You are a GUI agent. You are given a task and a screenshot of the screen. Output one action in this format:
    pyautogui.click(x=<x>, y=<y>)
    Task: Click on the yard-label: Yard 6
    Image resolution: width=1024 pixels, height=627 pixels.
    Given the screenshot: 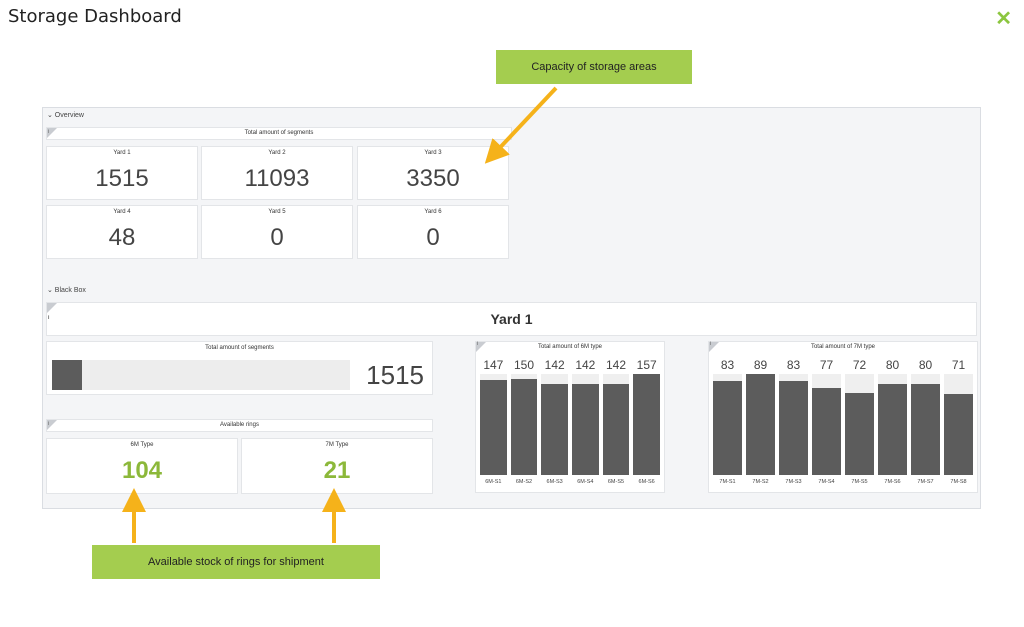 What is the action you would take?
    pyautogui.click(x=433, y=212)
    